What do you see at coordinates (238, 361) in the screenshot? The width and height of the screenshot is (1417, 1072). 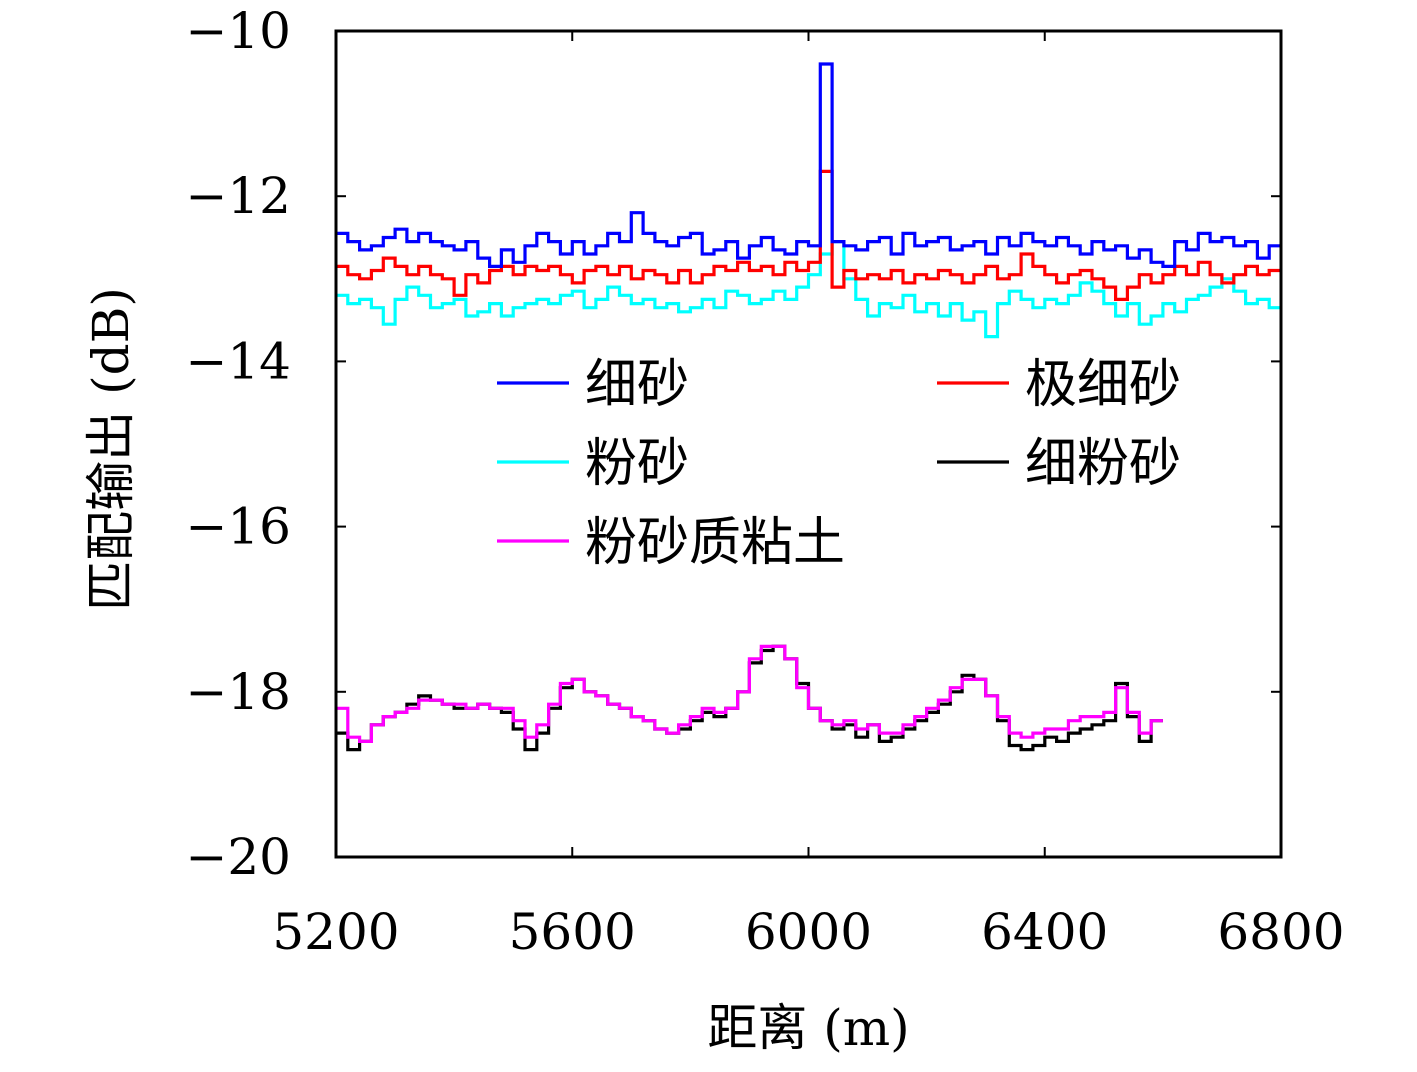 I see `y-tick-label: −14` at bounding box center [238, 361].